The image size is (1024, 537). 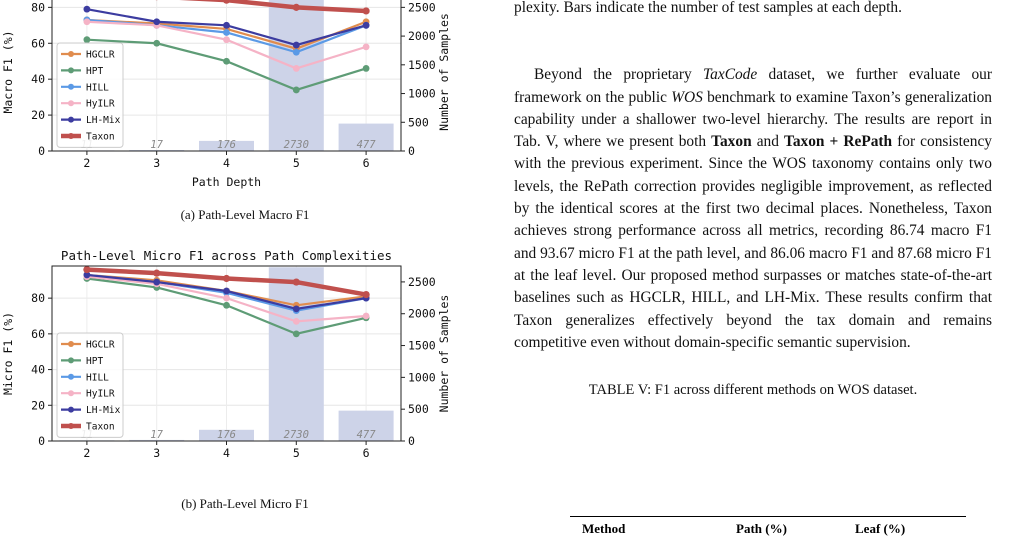 What do you see at coordinates (296, 75) in the screenshot?
I see `sample-count-bar` at bounding box center [296, 75].